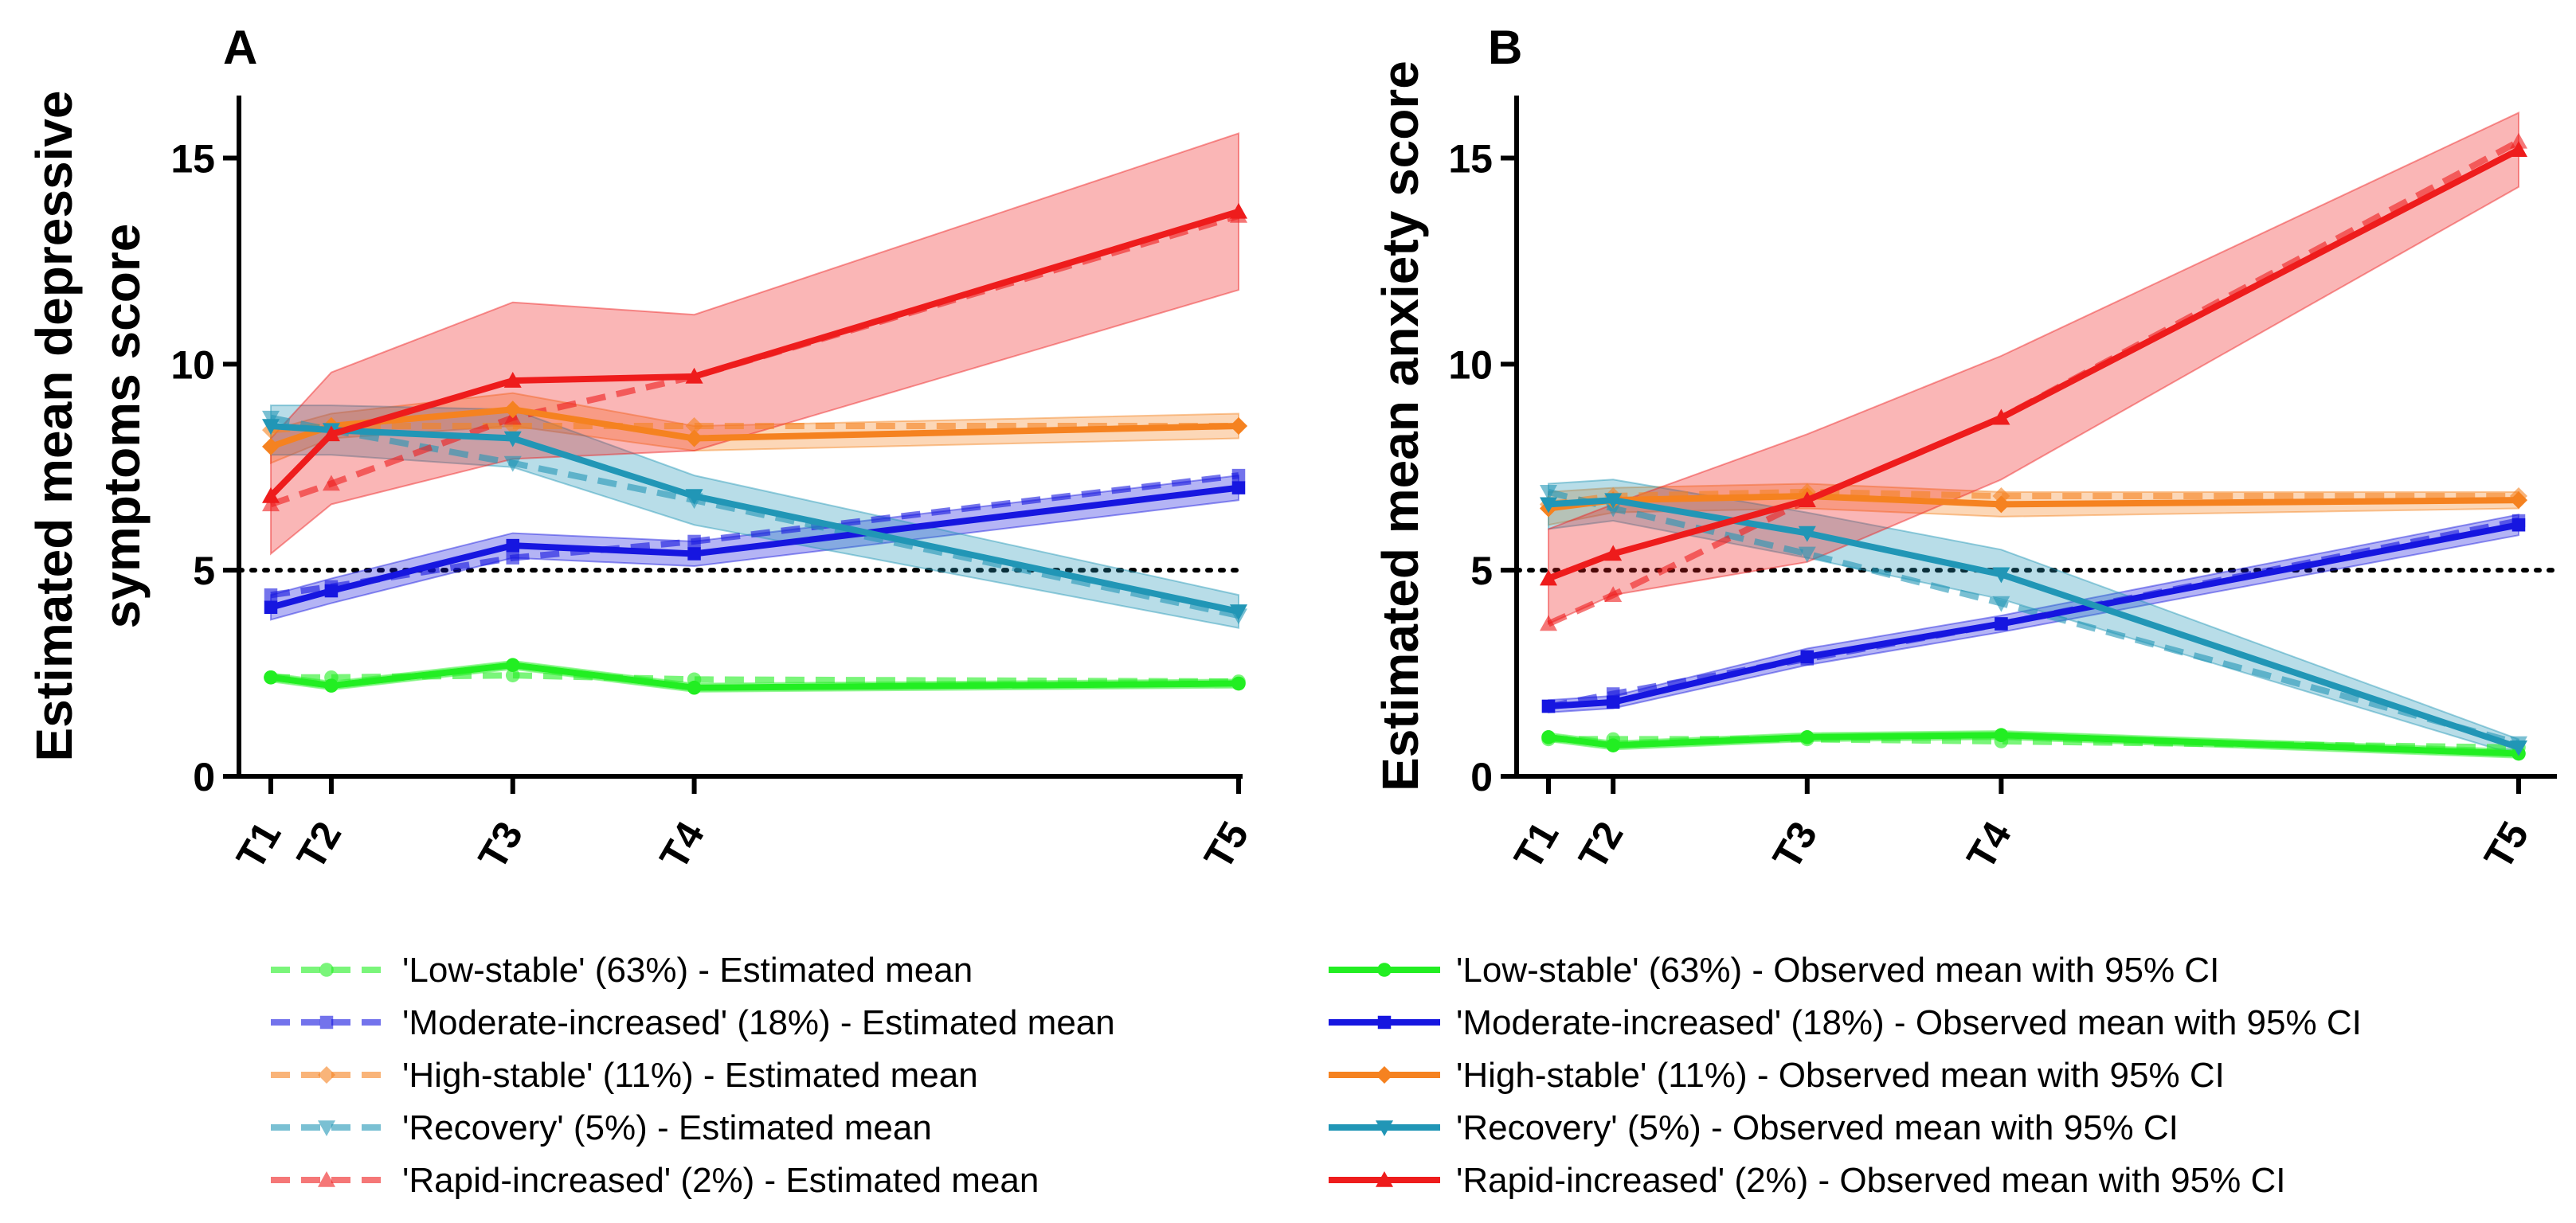 The image size is (2576, 1223). Describe the element at coordinates (1227, 846) in the screenshot. I see `panel-a-xtick-label: T5` at that location.